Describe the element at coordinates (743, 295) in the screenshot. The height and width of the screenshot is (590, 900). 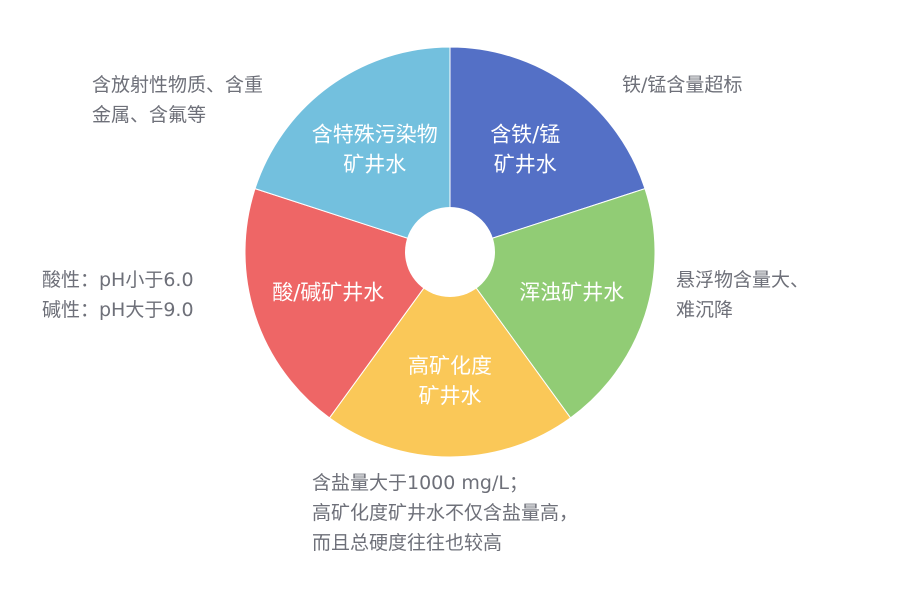
I see `note-turbid: 悬浮物含量大、 难沉降` at that location.